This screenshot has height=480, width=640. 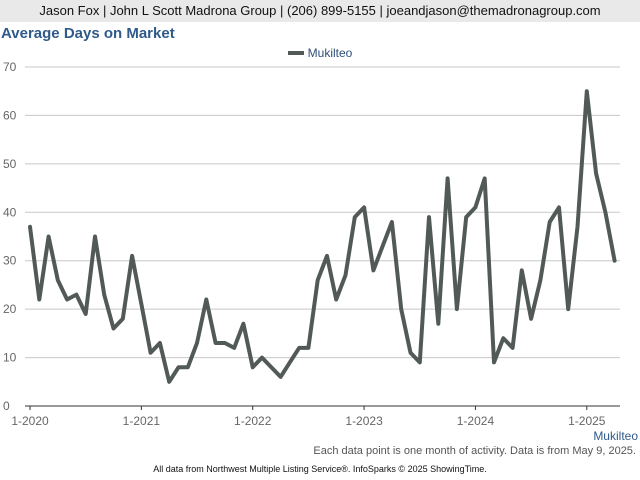 What do you see at coordinates (30, 421) in the screenshot?
I see `x-tick-label: 1-2020` at bounding box center [30, 421].